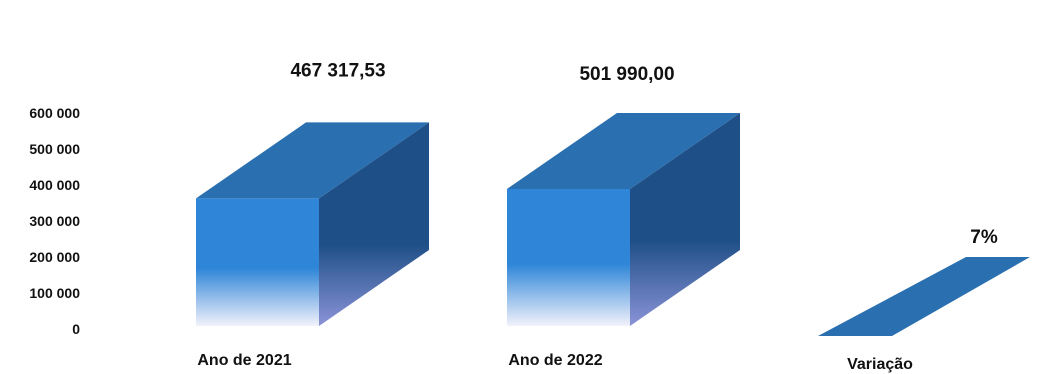  What do you see at coordinates (54, 257) in the screenshot?
I see `y-tick-label: 200 000` at bounding box center [54, 257].